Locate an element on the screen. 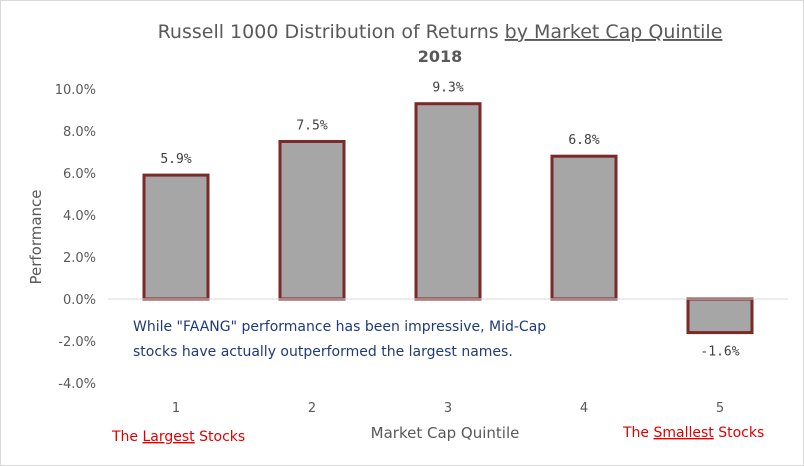 The height and width of the screenshot is (466, 804). y-tick-label: 6.0% is located at coordinates (79, 174).